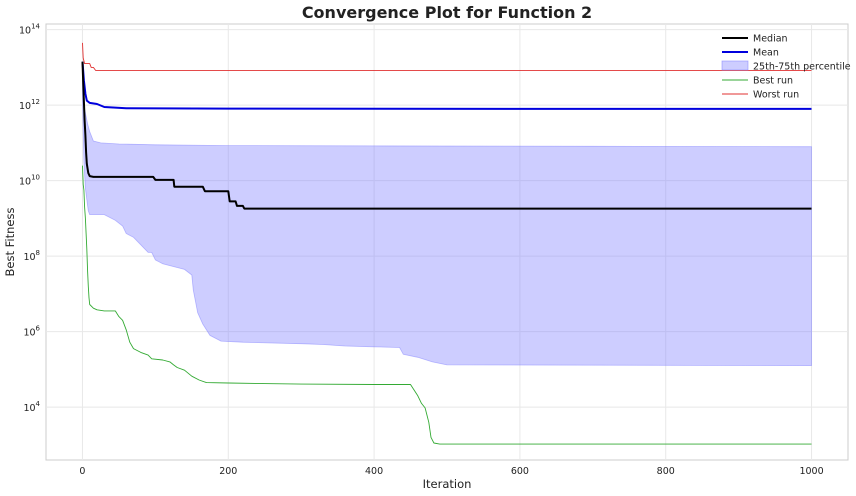 The width and height of the screenshot is (856, 496). What do you see at coordinates (451, 471) in the screenshot?
I see `x-tick-labels: 0 200 400 600 800 1000` at bounding box center [451, 471].